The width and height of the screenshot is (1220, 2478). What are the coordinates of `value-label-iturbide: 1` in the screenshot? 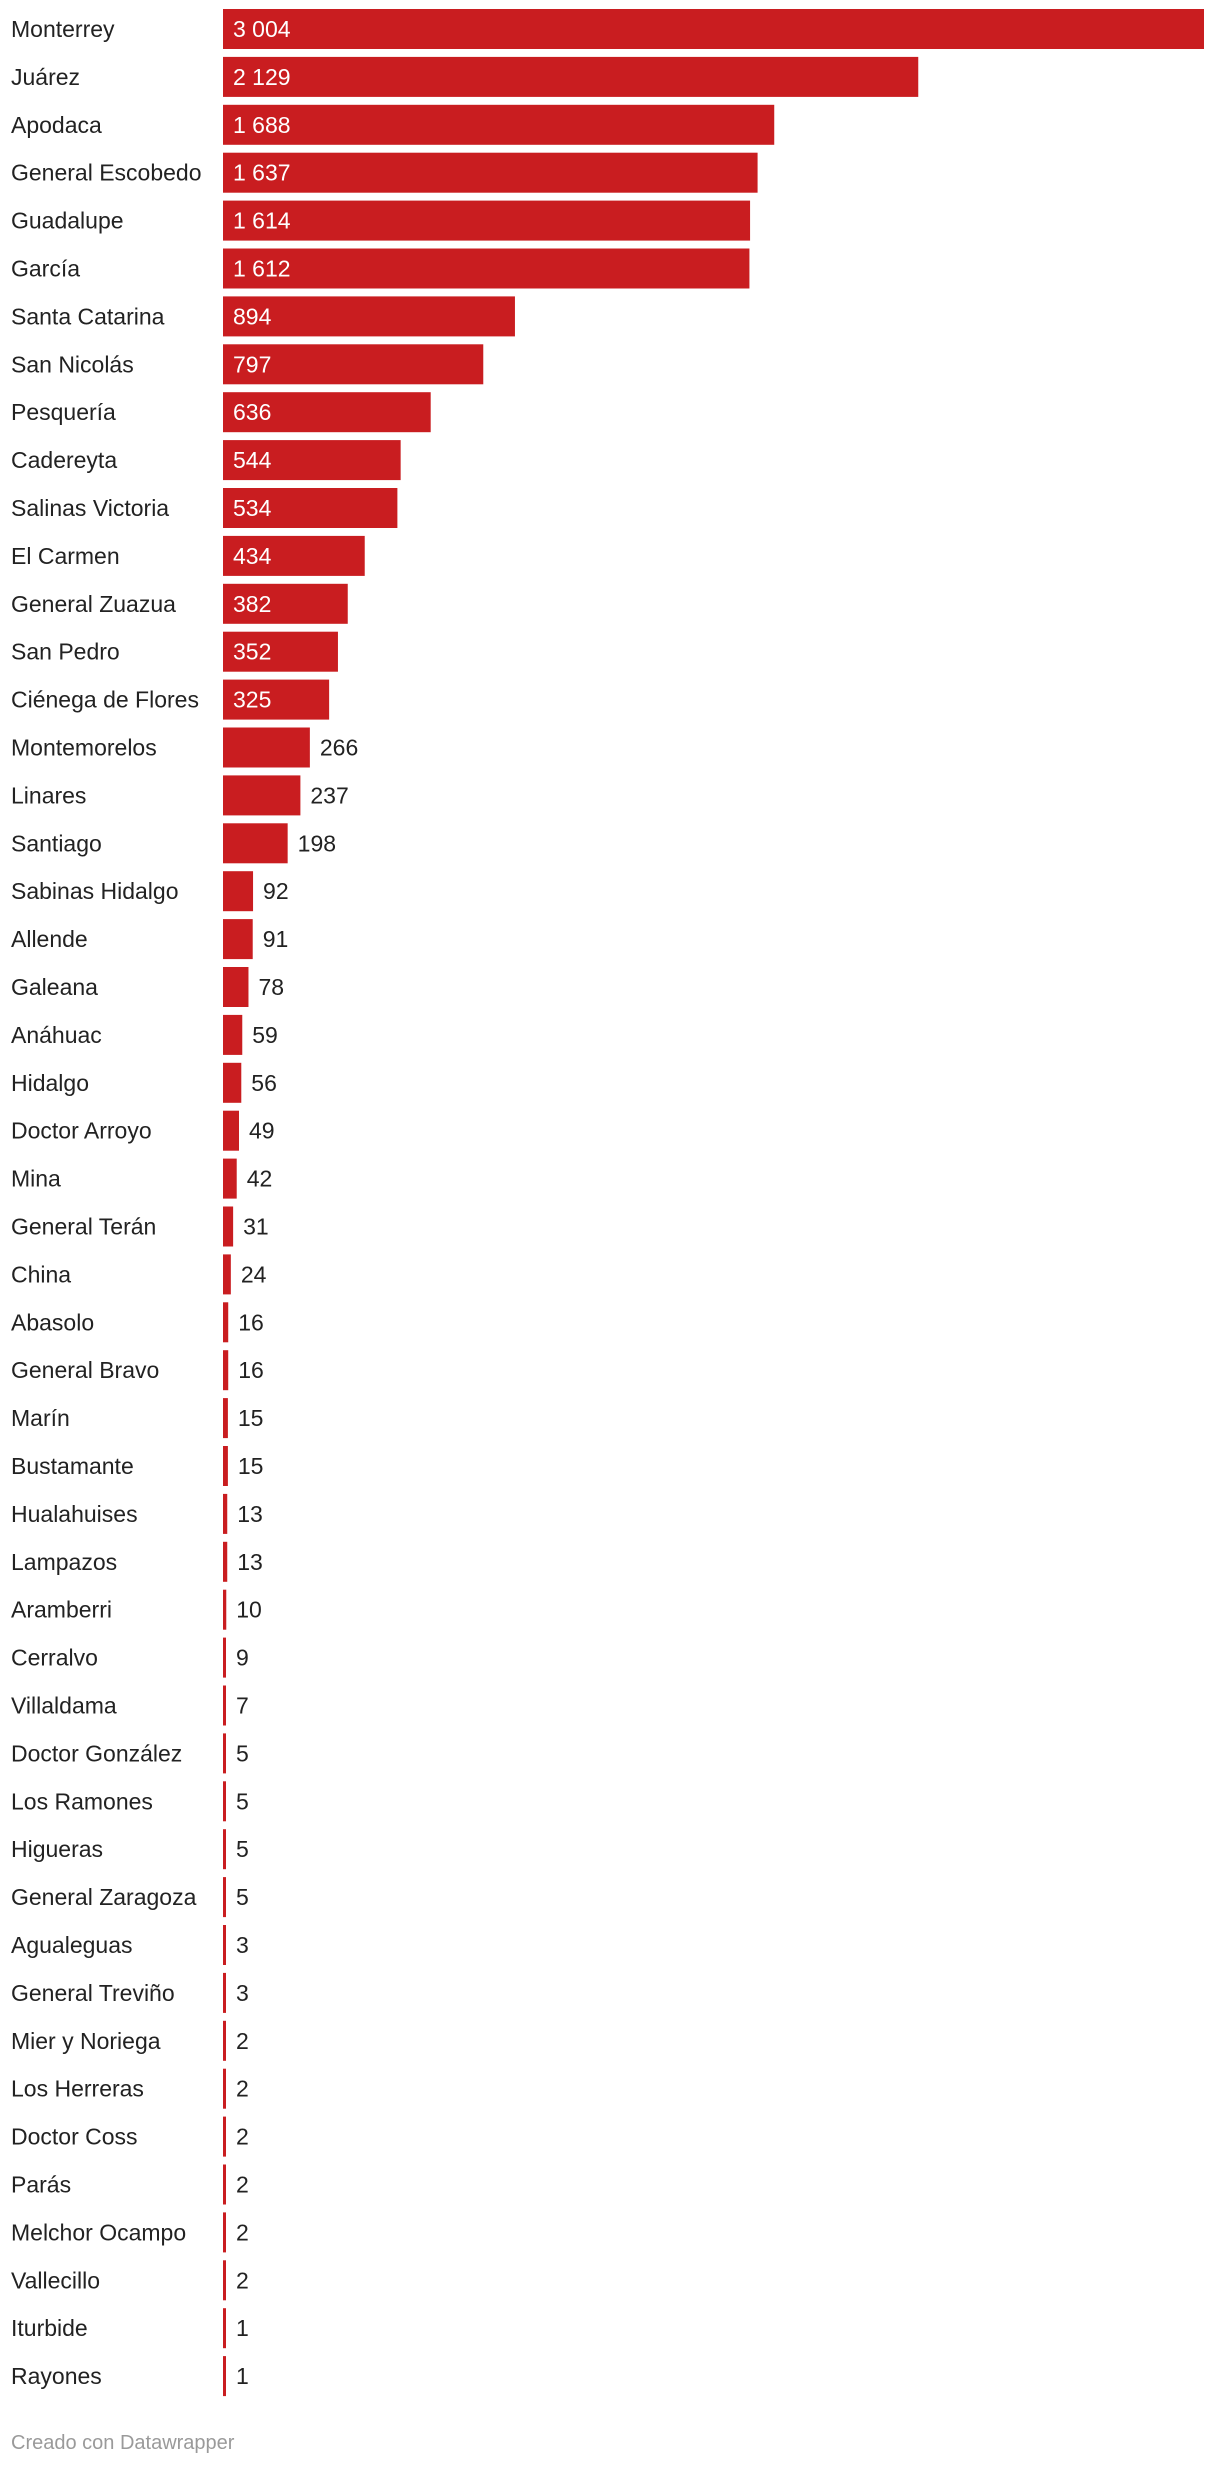 It's located at (242, 2328).